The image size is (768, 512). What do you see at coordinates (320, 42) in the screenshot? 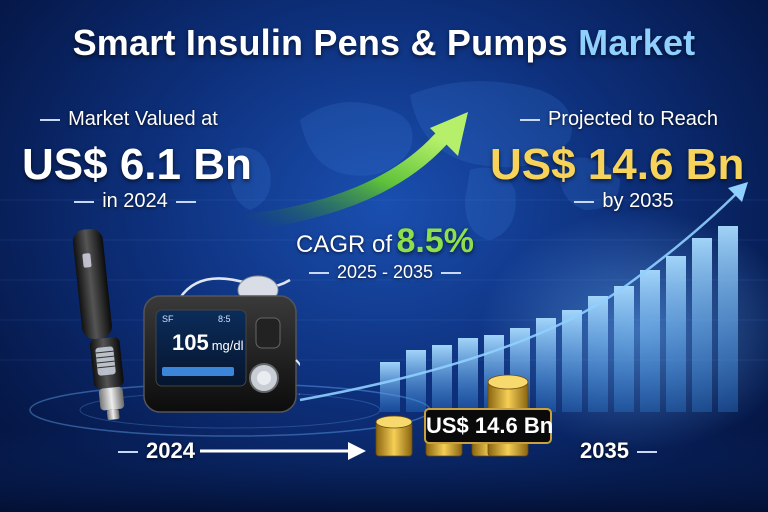
I see `title-main: Smart Insulin Pens & Pumps` at bounding box center [320, 42].